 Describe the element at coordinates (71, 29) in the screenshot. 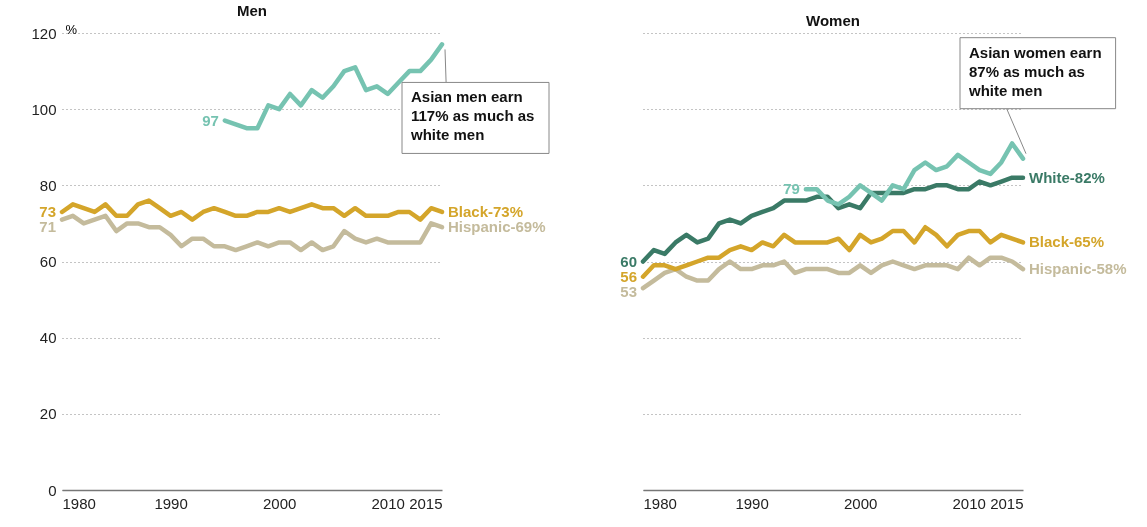

I see `y-axis-title: %` at that location.